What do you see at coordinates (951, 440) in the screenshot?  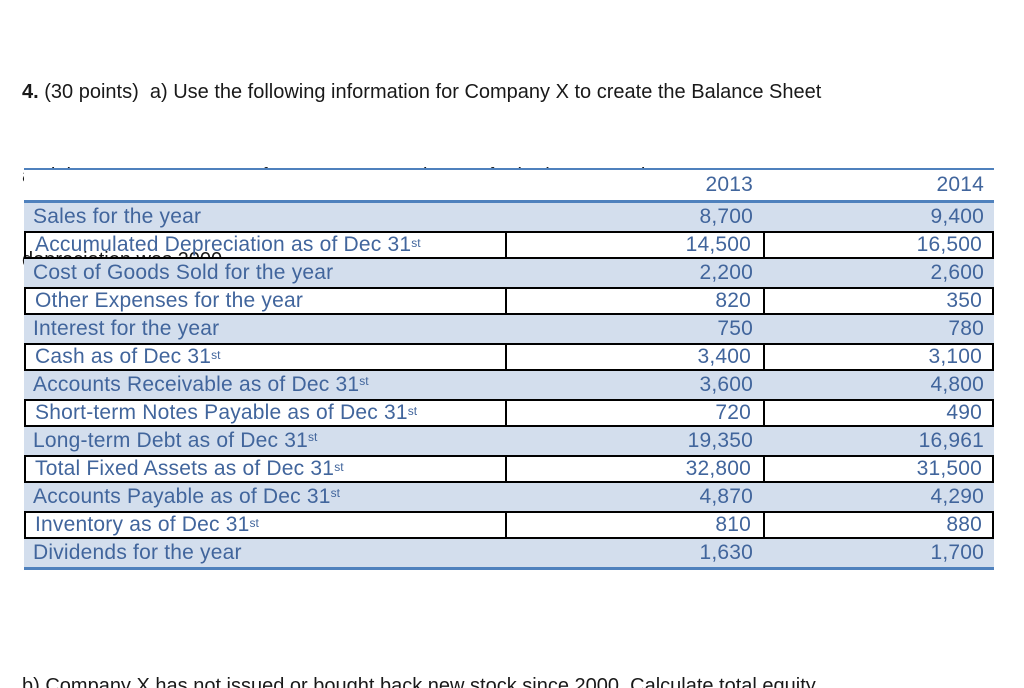 I see `row-value-2014: 16,961` at bounding box center [951, 440].